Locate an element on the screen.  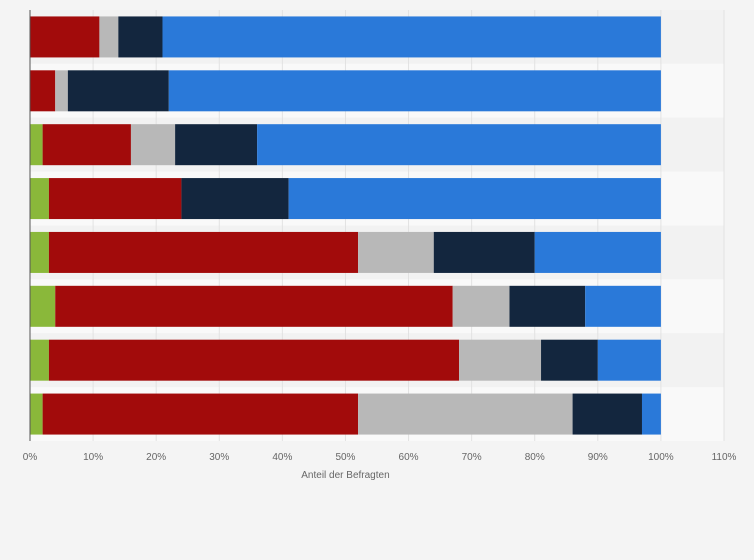
x-tick-label: 70% is located at coordinates (472, 457).